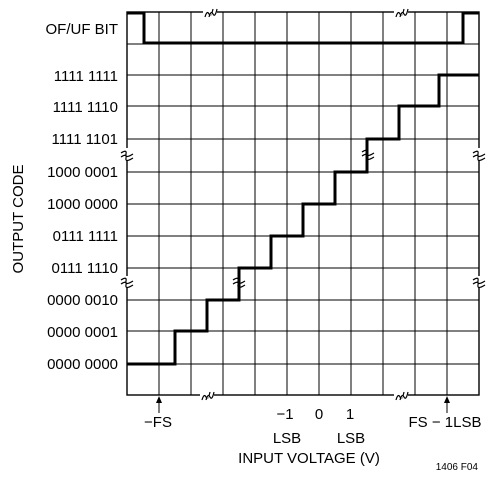 This screenshot has height=477, width=486. I want to click on code-label: 1111 1110, so click(85, 107).